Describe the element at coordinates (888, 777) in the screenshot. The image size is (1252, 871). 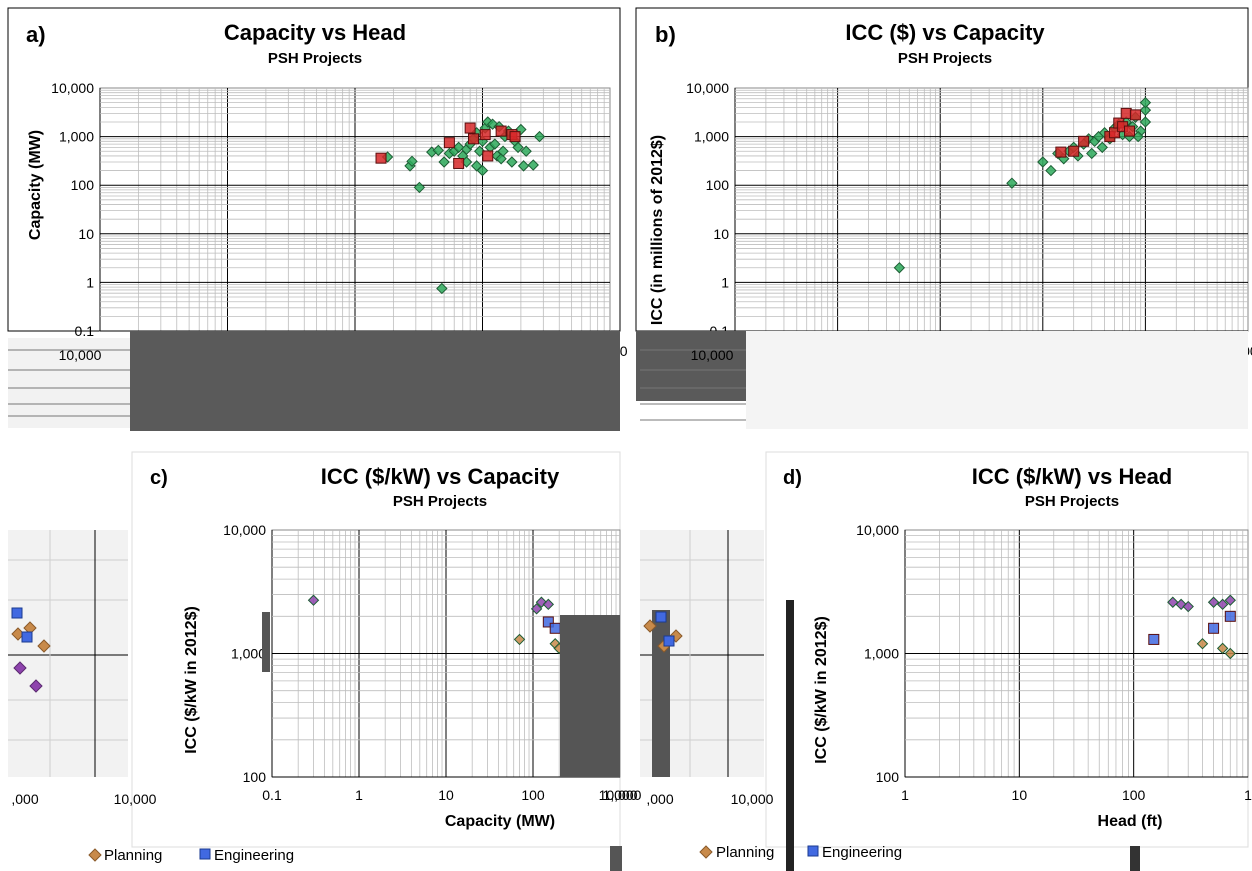
I see `panel-d-ytick: 100` at that location.